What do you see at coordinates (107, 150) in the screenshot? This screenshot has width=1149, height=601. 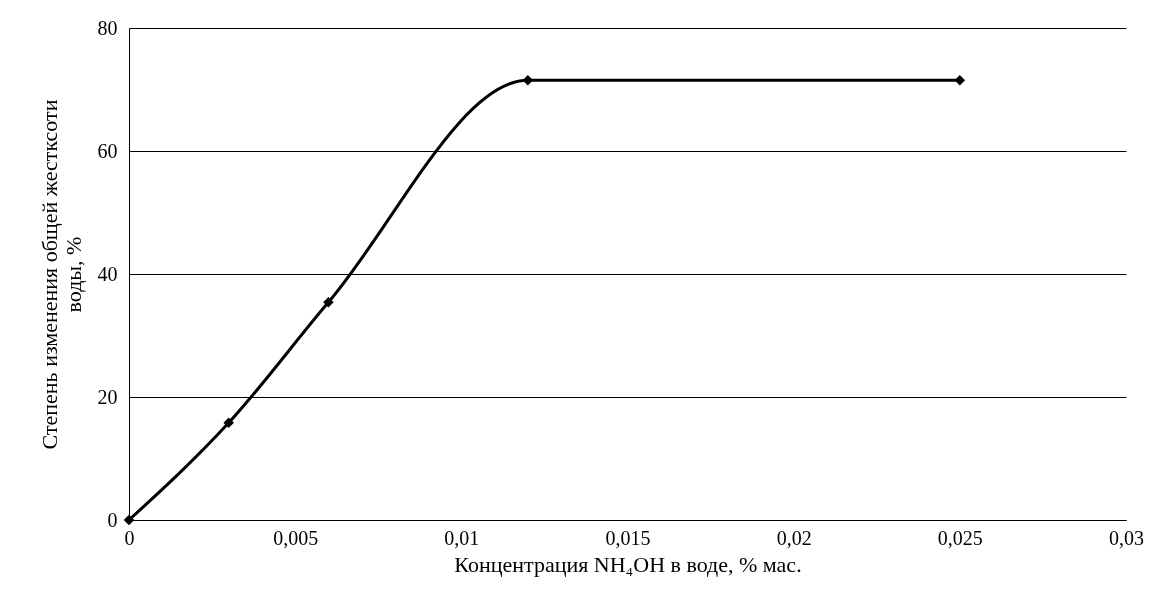 I see `y-tick-label: 60` at bounding box center [107, 150].